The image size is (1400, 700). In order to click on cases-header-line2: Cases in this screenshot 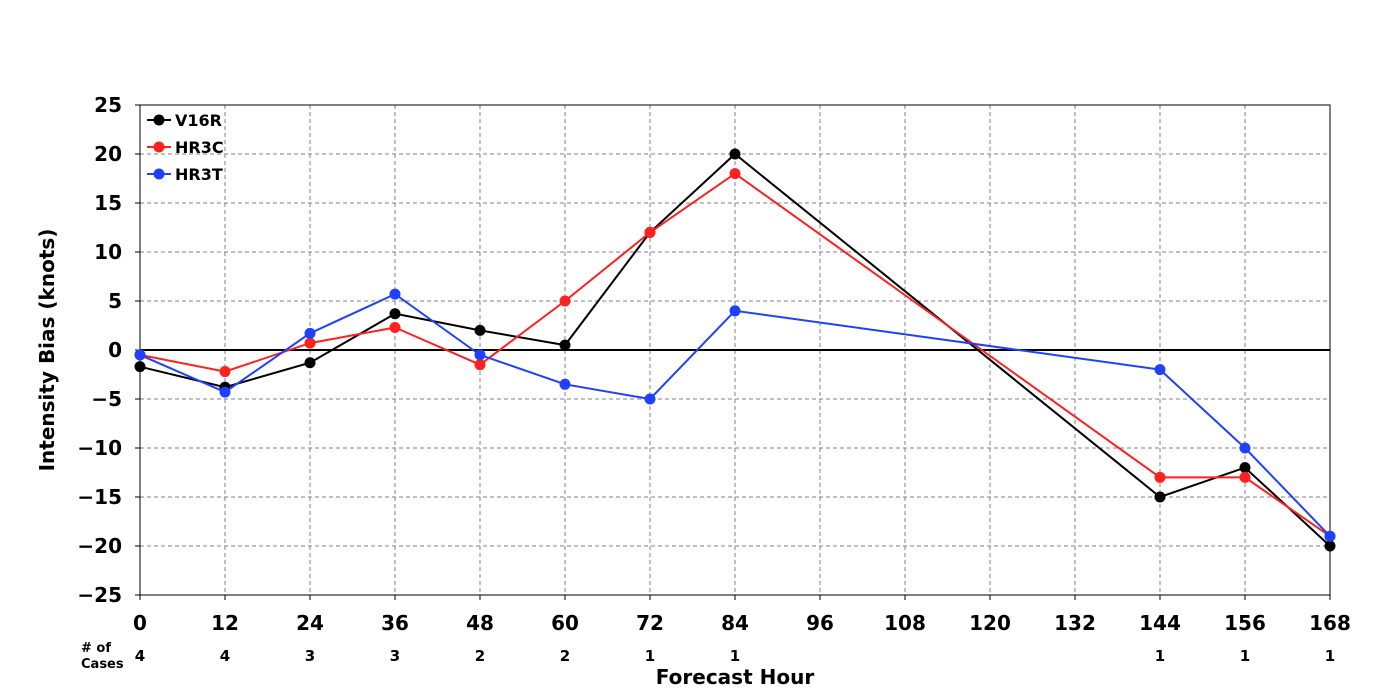, I will do `click(102, 664)`.